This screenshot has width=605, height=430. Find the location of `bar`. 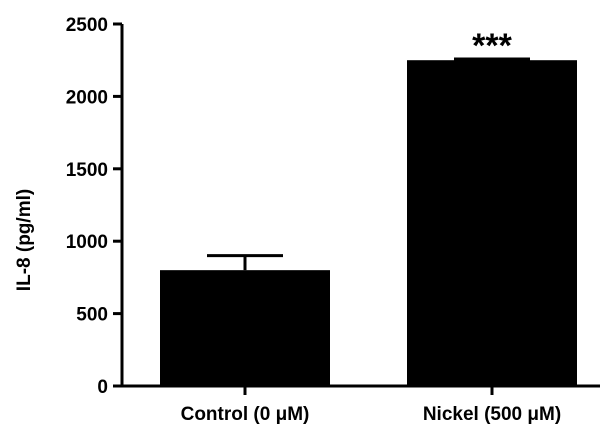

bar is located at coordinates (245, 328).